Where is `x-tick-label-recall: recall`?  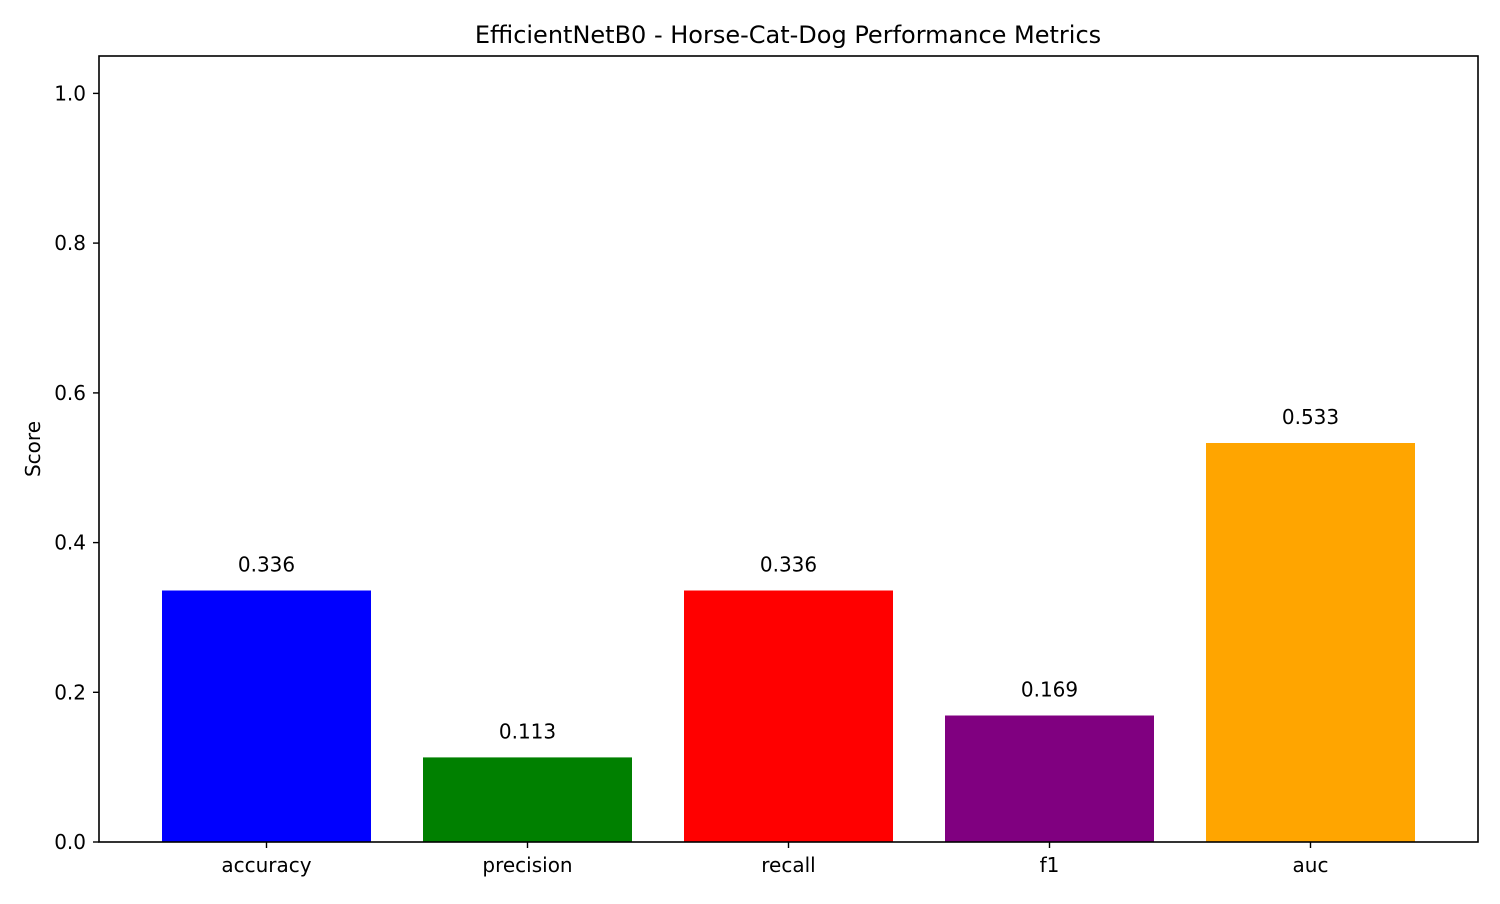
x-tick-label-recall: recall is located at coordinates (788, 865).